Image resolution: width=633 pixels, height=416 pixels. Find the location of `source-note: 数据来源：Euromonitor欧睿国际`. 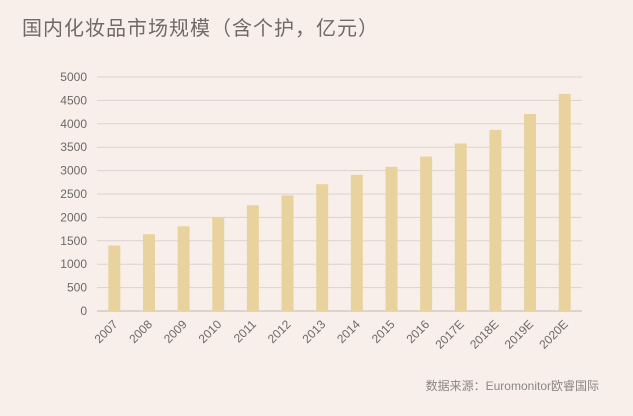

source-note: 数据来源：Euromonitor欧睿国际 is located at coordinates (512, 386).